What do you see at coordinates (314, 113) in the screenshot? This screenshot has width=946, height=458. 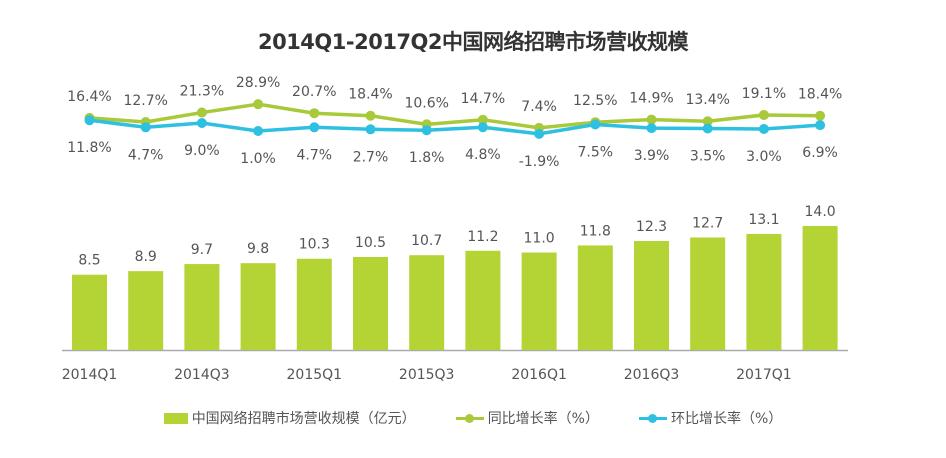 I see `yoy-point-2015Q1` at bounding box center [314, 113].